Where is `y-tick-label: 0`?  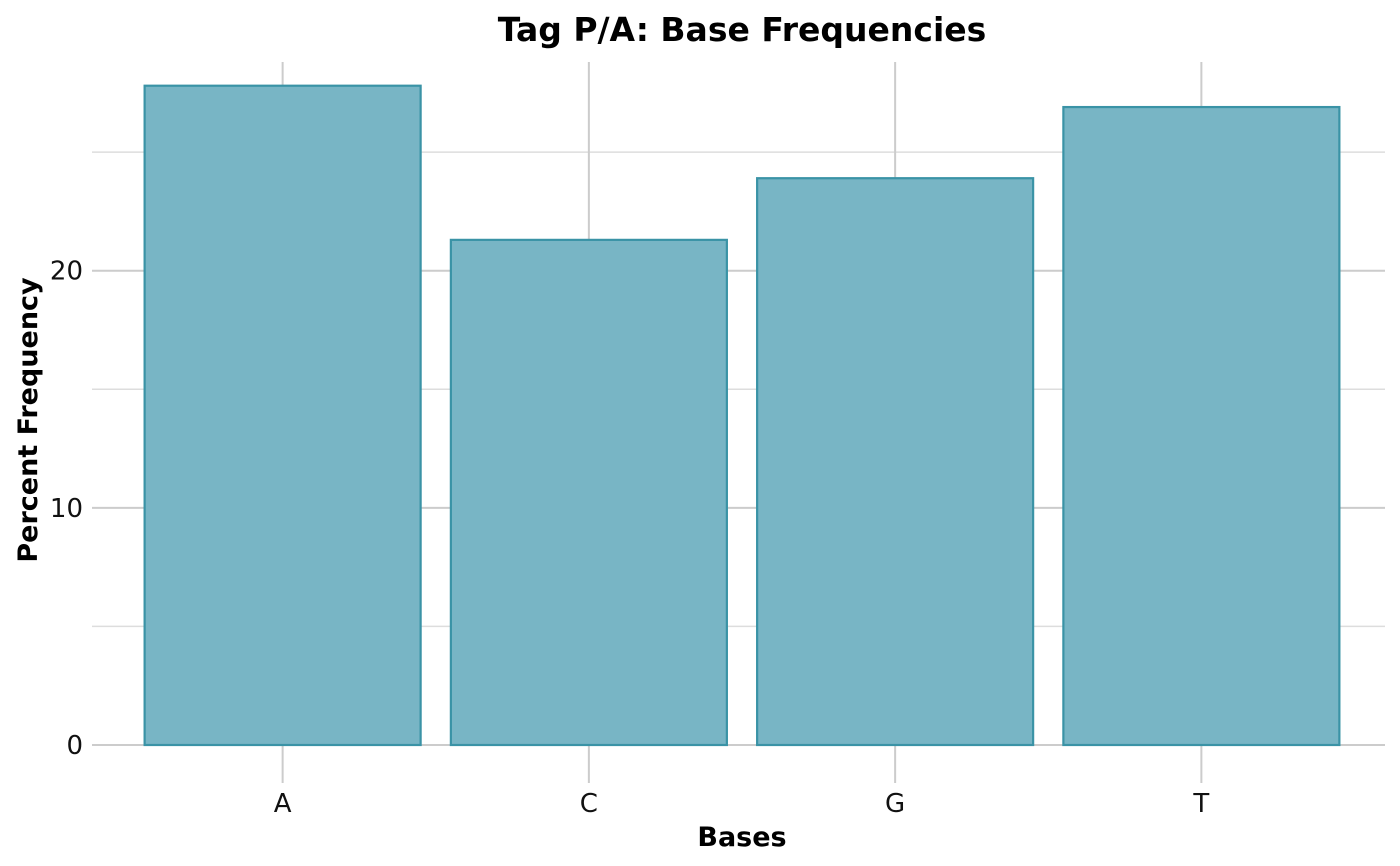 y-tick-label: 0 is located at coordinates (74, 746).